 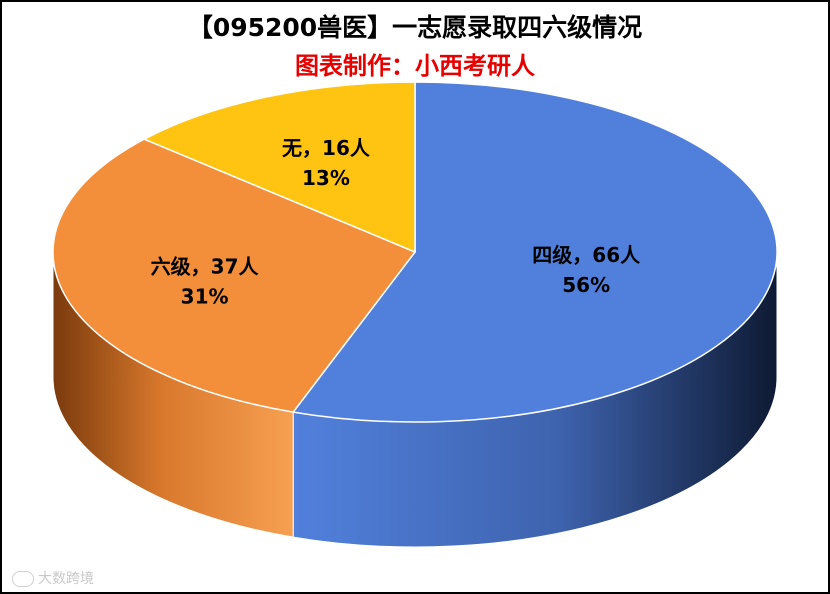 What do you see at coordinates (23, 579) in the screenshot?
I see `watermark-logo-icon` at bounding box center [23, 579].